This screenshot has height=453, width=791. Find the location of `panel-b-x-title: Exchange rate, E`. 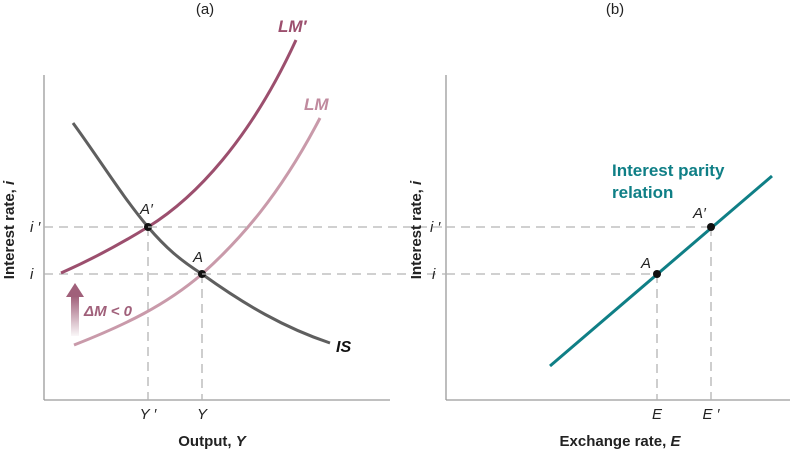

panel-b-x-title: Exchange rate, E is located at coordinates (621, 441).